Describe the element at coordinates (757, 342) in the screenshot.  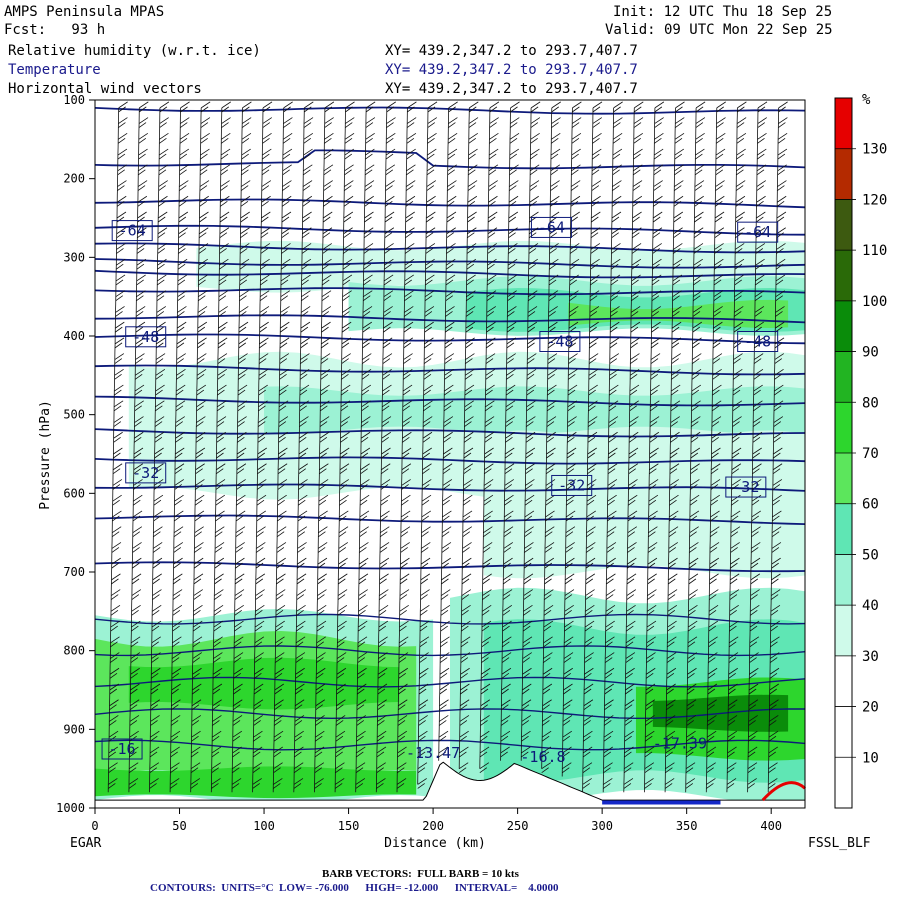
I see `isotherm-label: -48` at that location.